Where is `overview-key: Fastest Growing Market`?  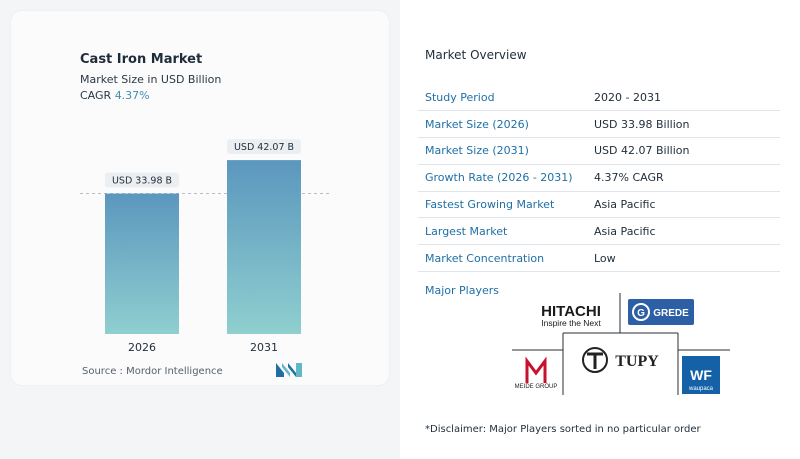 overview-key: Fastest Growing Market is located at coordinates (503, 205).